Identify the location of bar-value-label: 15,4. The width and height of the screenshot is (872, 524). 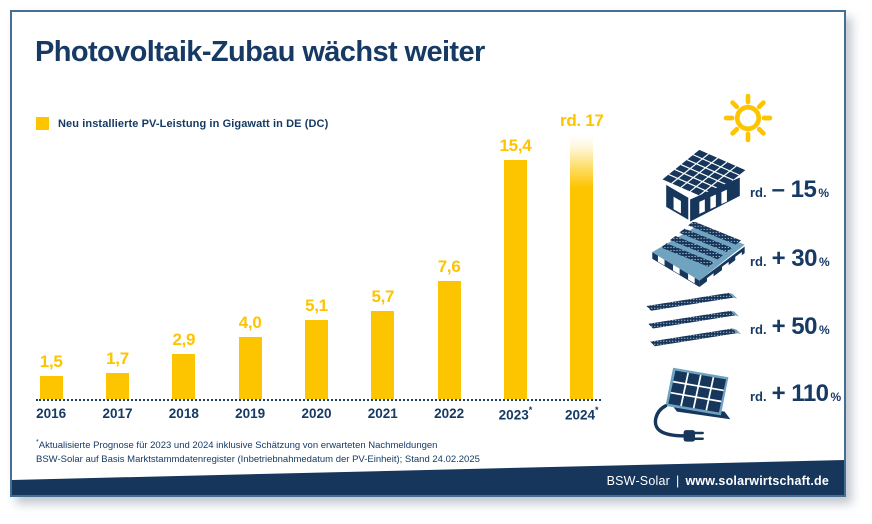
(515, 145).